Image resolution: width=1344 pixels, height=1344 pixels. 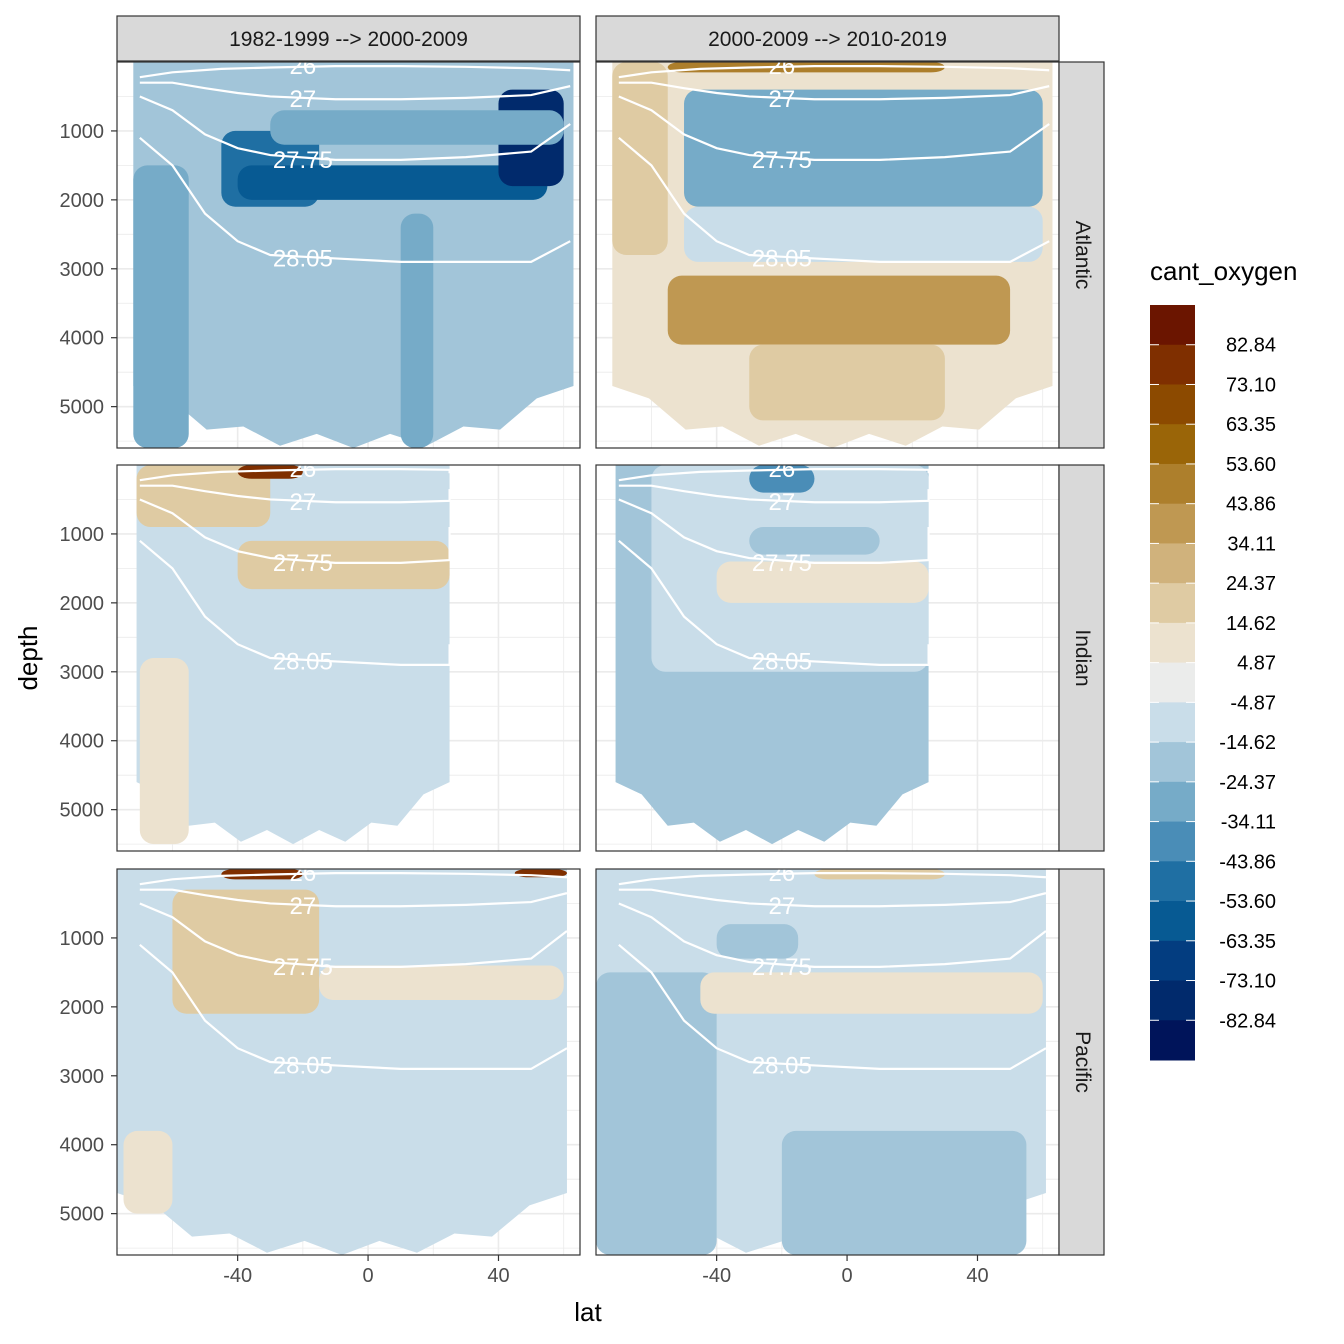 I want to click on row-strip-label: Pacific, so click(x=1082, y=1062).